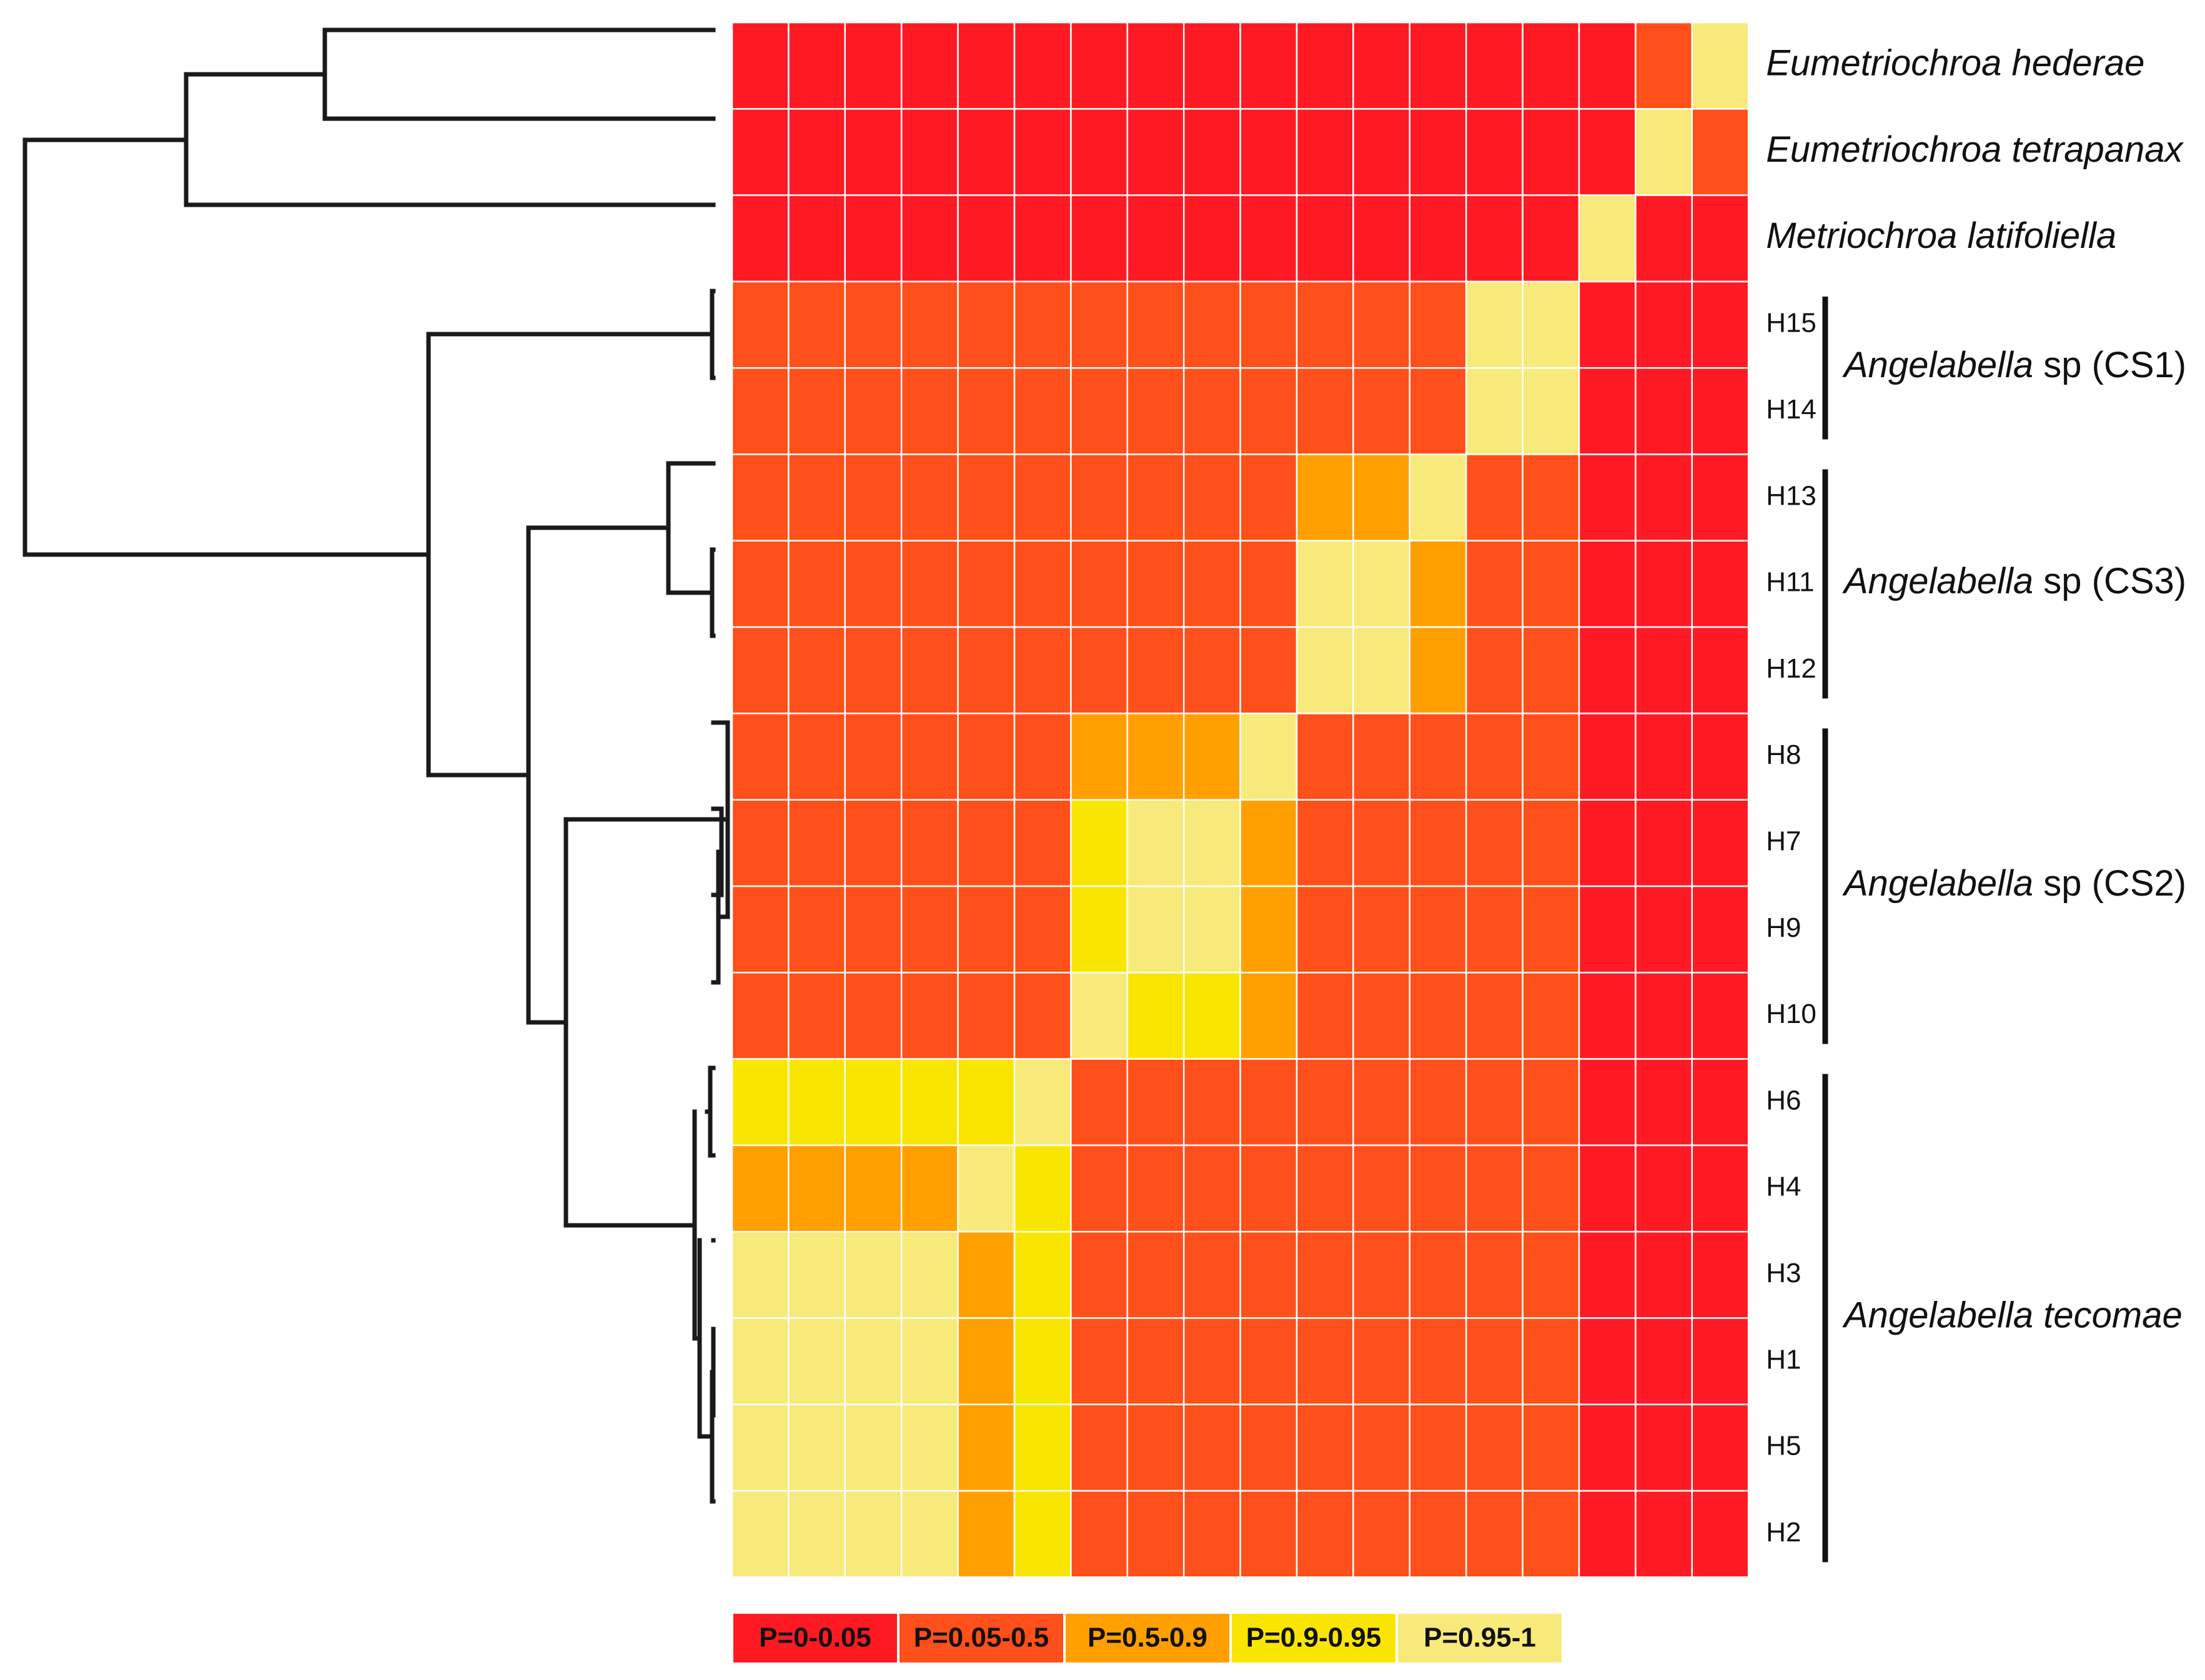 This screenshot has width=2205, height=1680. What do you see at coordinates (1975, 149) in the screenshot?
I see `species-label: Eumetriochroa tetrapanax` at bounding box center [1975, 149].